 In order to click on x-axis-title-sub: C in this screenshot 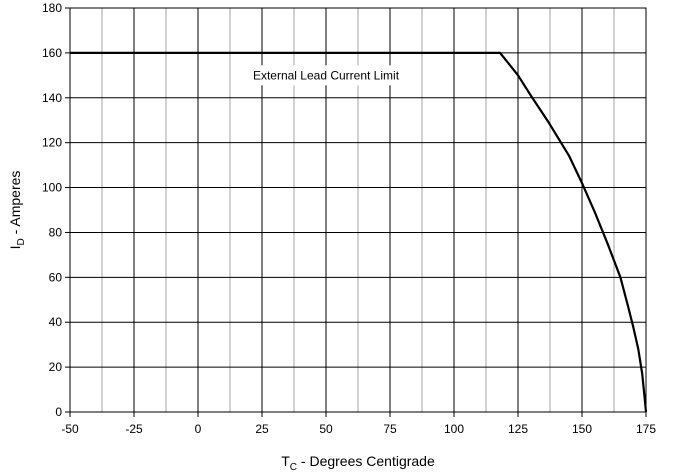, I will do `click(293, 467)`.